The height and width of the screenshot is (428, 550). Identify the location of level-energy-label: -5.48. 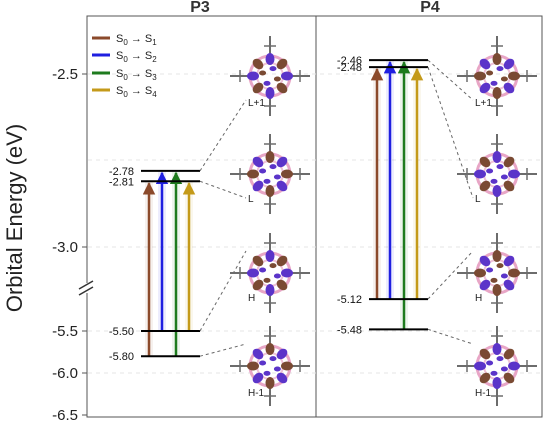
(349, 330).